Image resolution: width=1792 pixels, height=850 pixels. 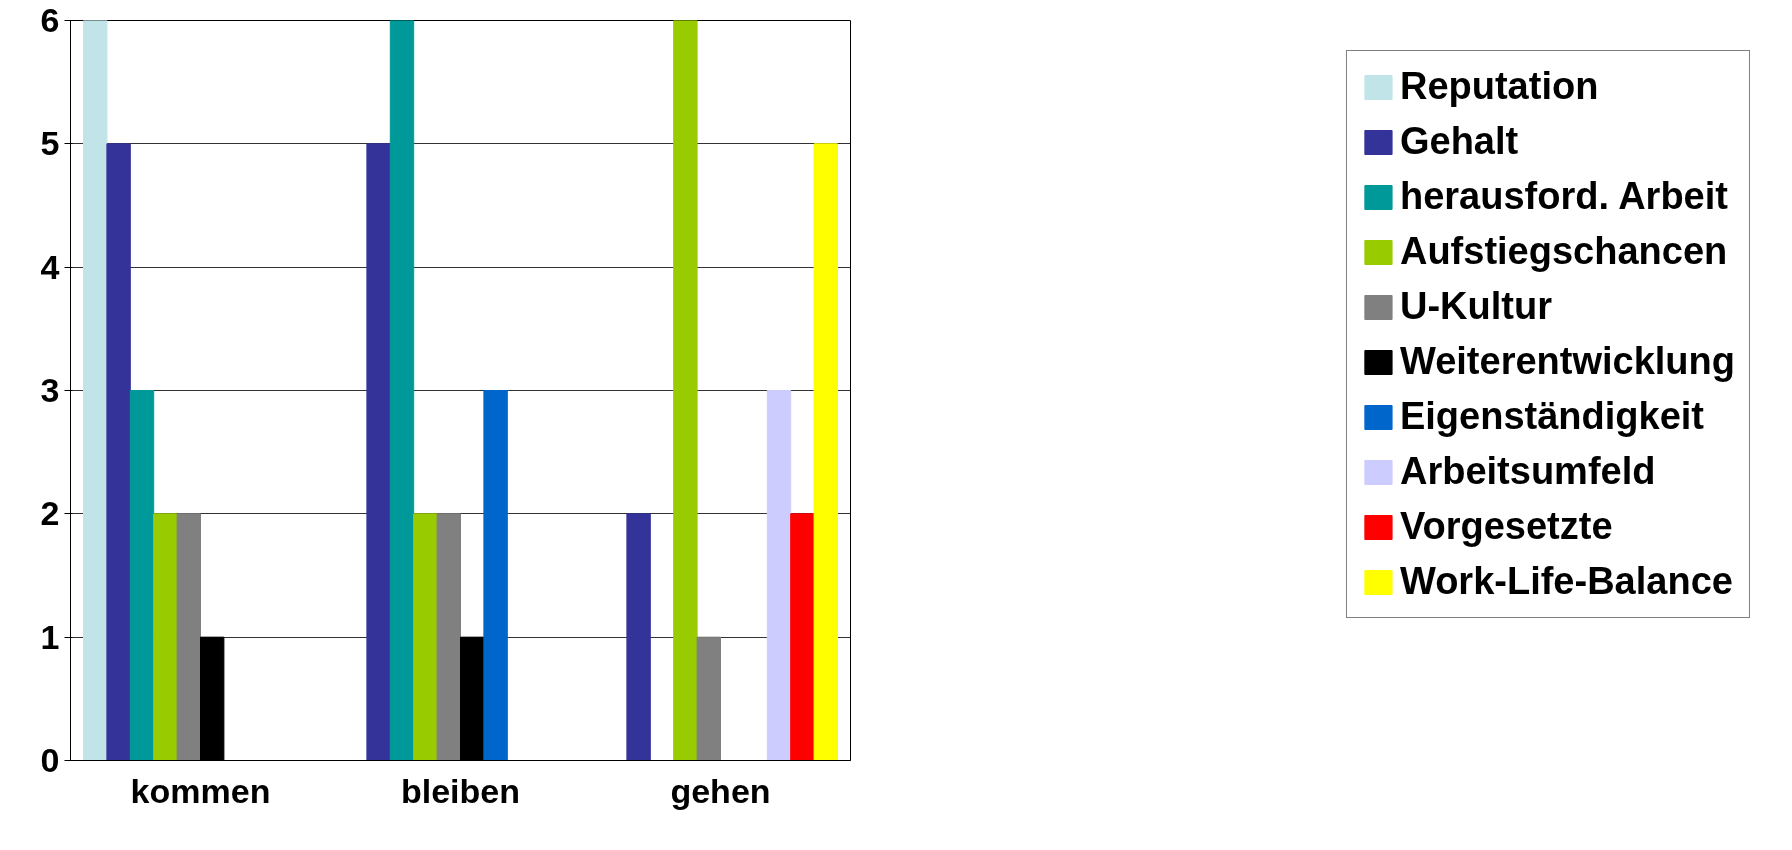 What do you see at coordinates (1475, 306) in the screenshot?
I see `legend-label: U-Kultur` at bounding box center [1475, 306].